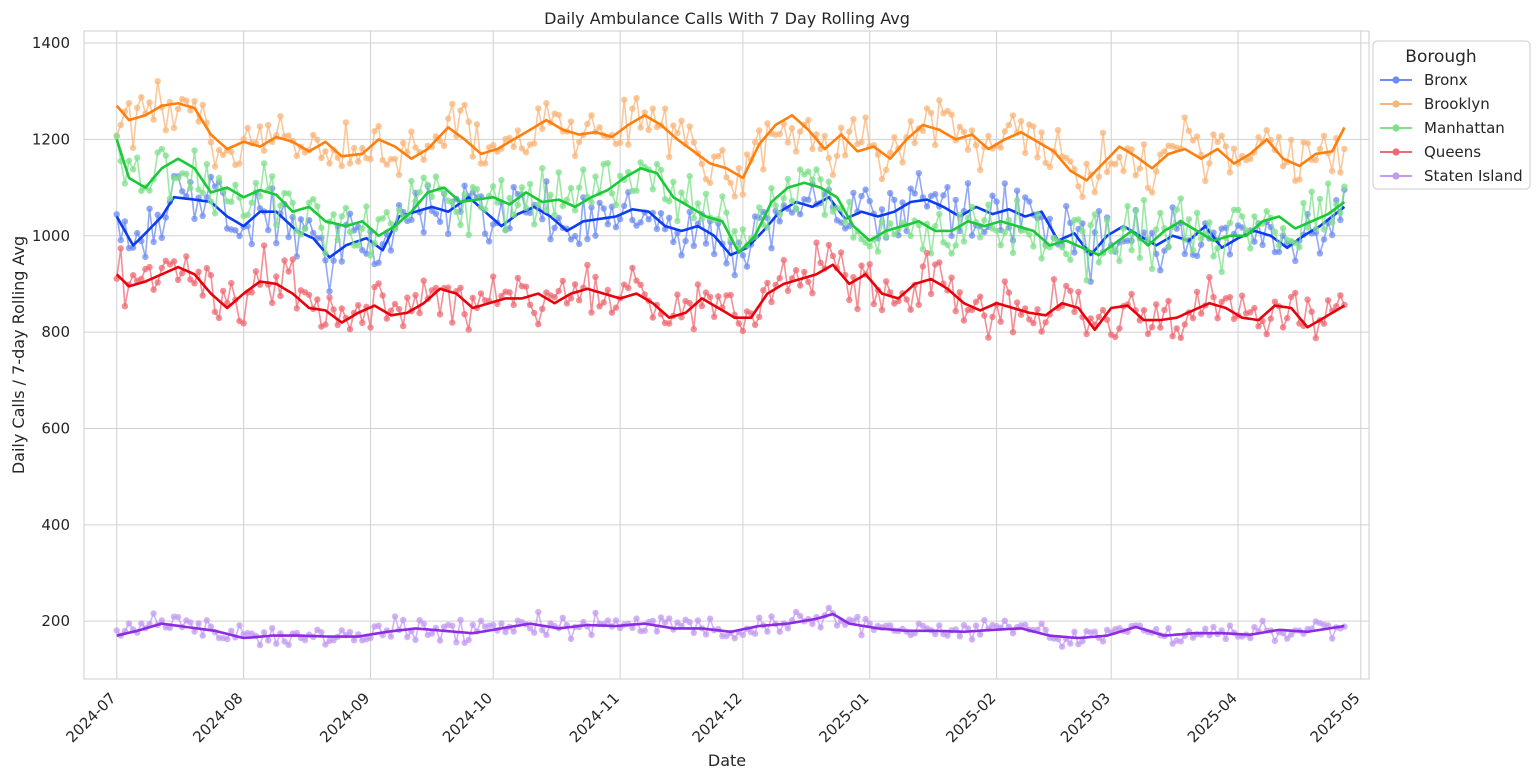  Describe the element at coordinates (55, 525) in the screenshot. I see `y-tick-label: 400` at that location.